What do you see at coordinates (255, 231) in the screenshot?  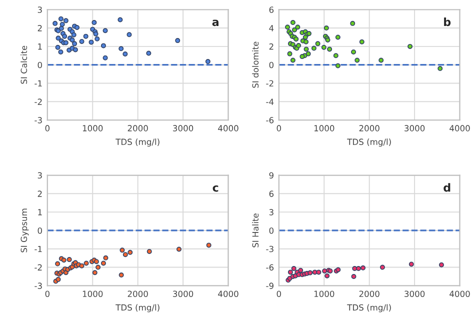 I see `y-axis-title: SI Halite` at bounding box center [255, 231].